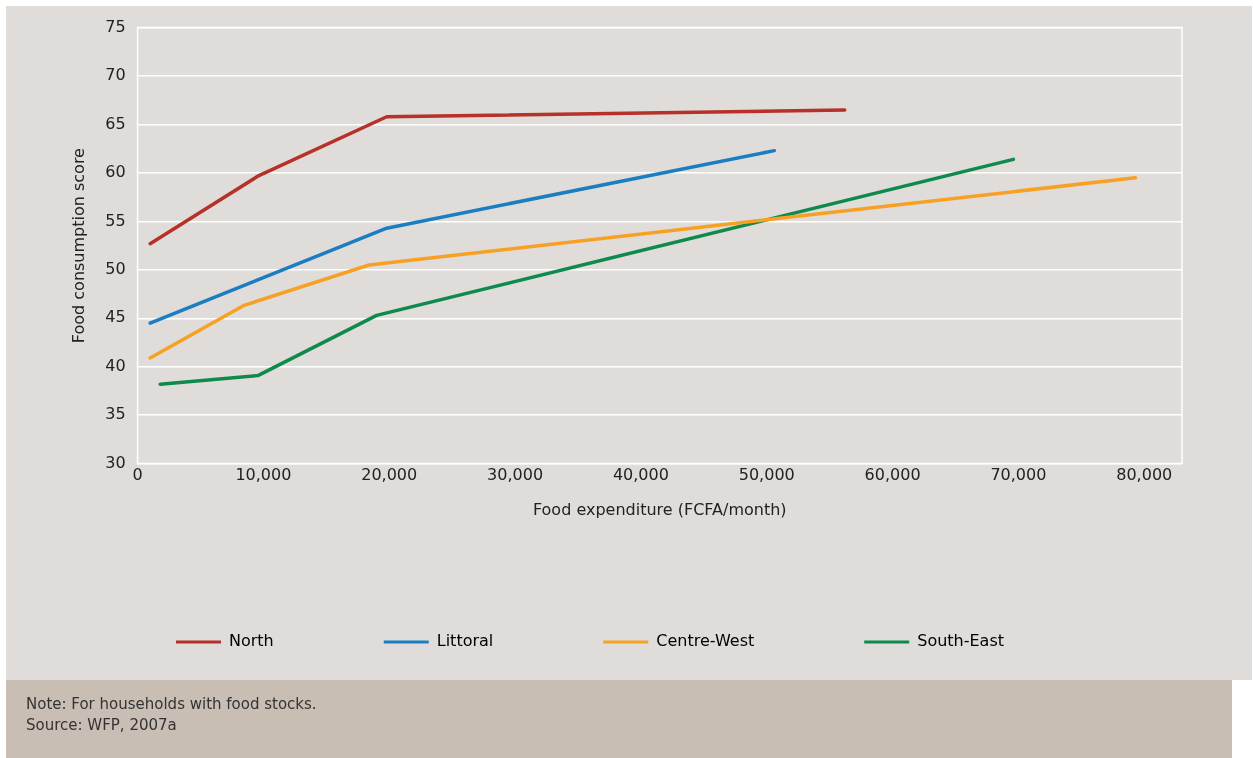  I want to click on x-tick-label: 10,000, so click(263, 475).